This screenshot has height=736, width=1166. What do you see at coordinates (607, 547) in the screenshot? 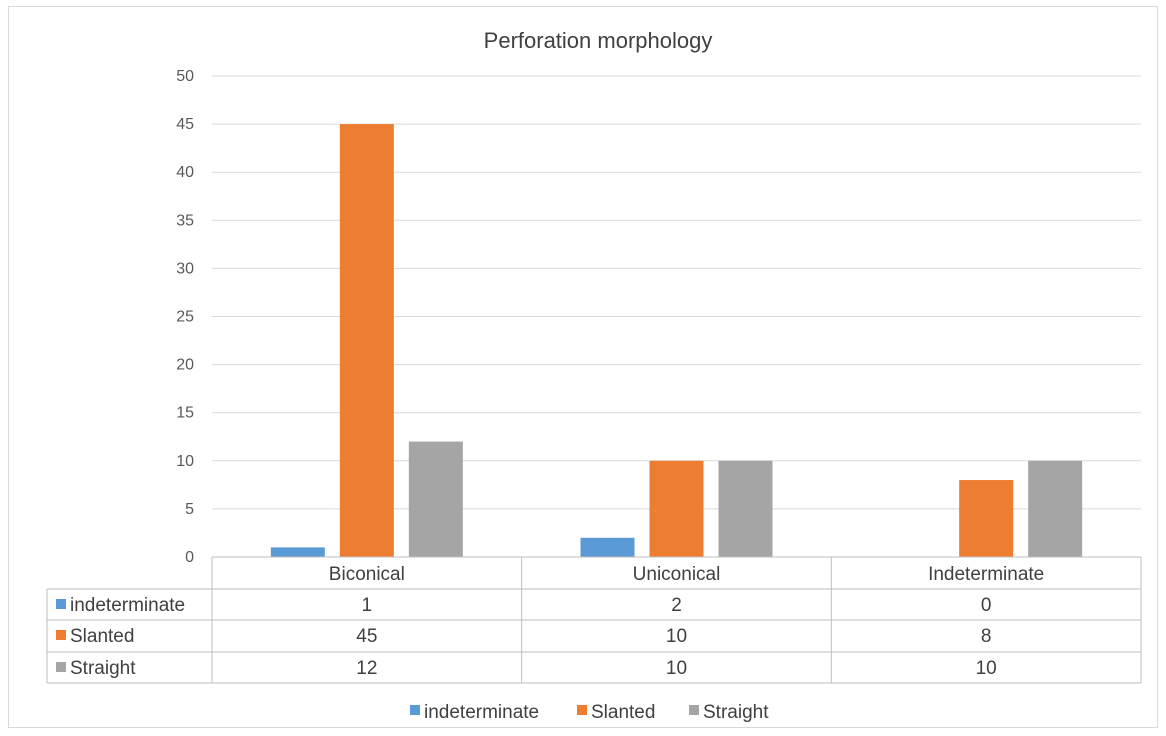
I see `bar-indeterminate-uniconical` at bounding box center [607, 547].